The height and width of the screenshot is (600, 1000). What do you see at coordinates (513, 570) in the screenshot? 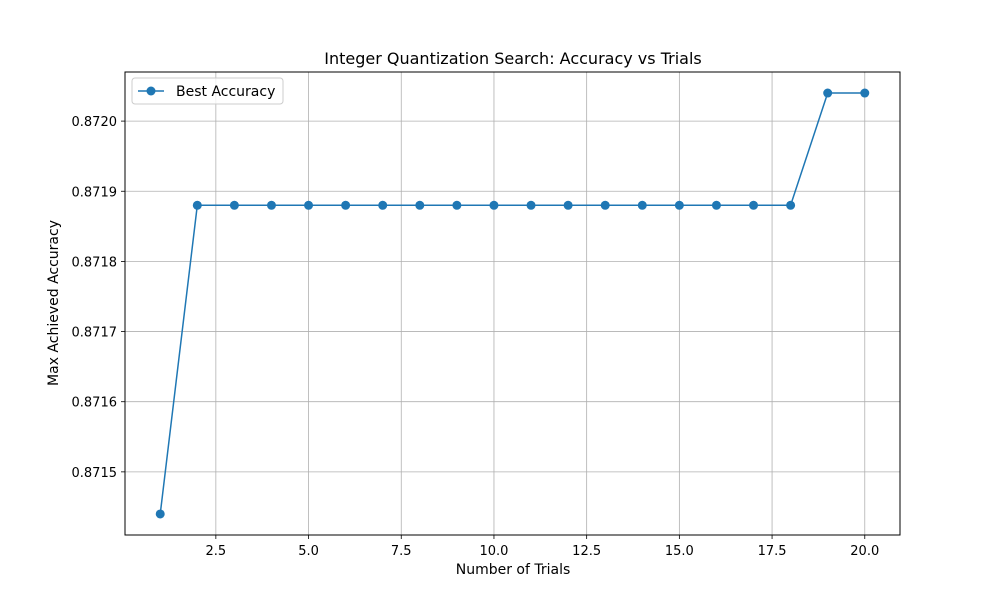
I see `x-axis-label: Number of Trials` at bounding box center [513, 570].